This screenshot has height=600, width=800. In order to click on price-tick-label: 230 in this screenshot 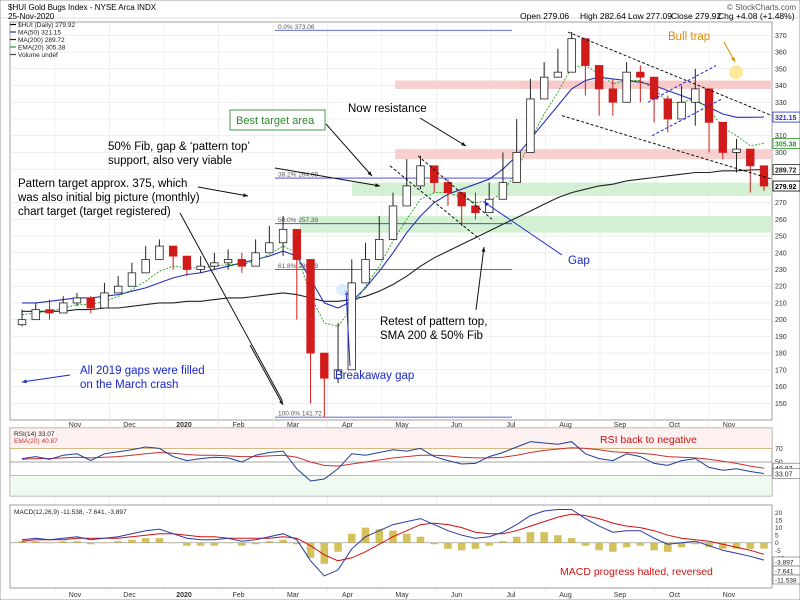, I will do `click(781, 270)`.